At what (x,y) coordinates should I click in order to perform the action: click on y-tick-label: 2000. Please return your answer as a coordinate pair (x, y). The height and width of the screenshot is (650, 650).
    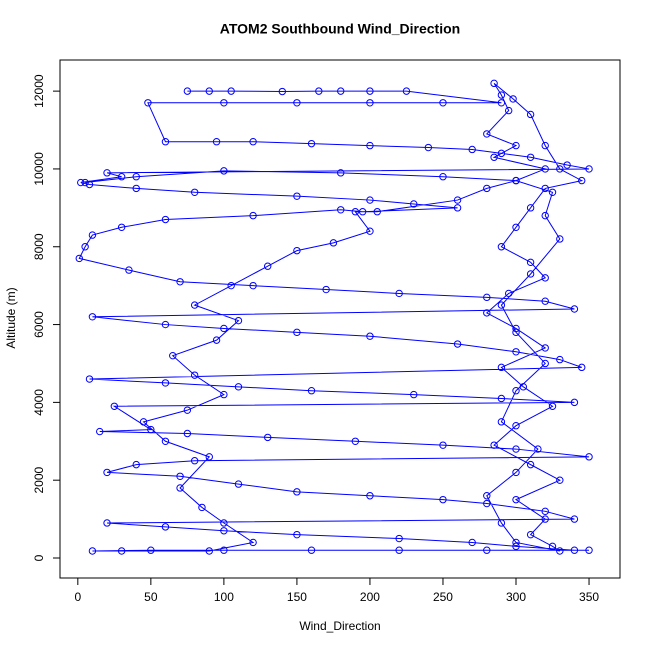
    Looking at the image, I should click on (39, 480).